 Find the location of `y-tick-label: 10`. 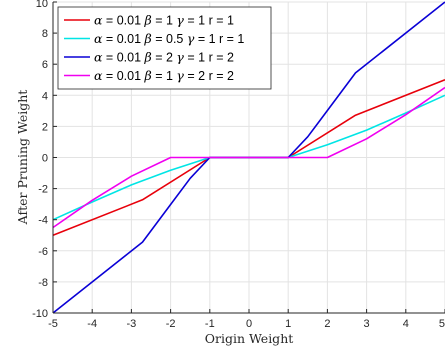

y-tick-label: 10 is located at coordinates (42, 5).